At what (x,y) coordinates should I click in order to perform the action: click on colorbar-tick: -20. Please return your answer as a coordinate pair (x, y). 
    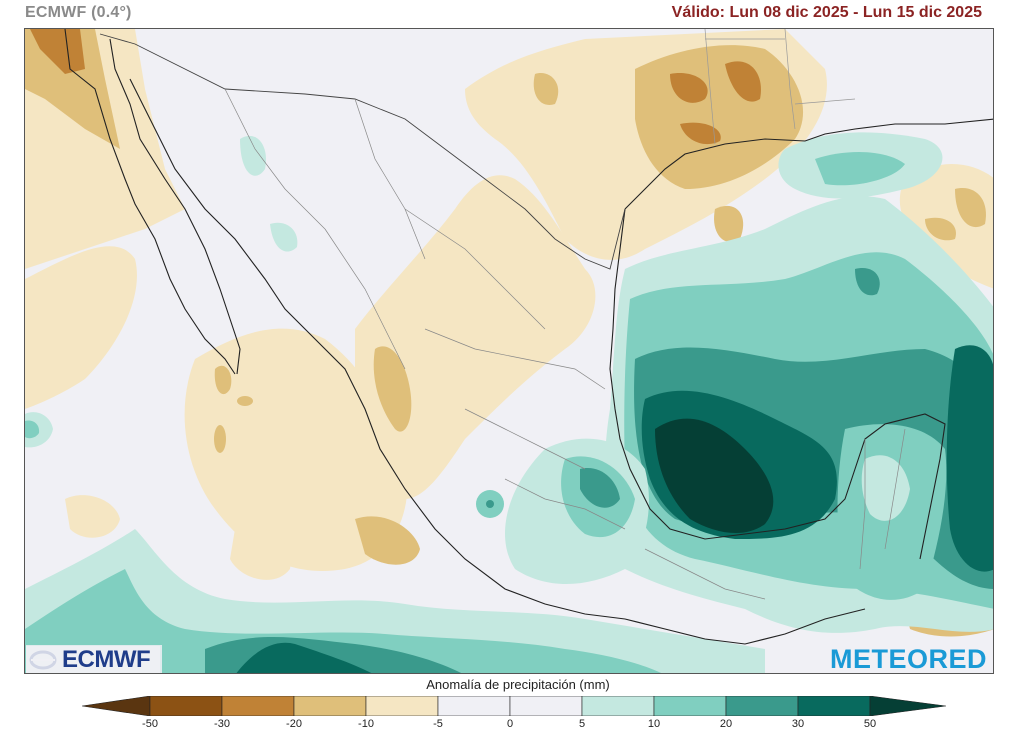
    Looking at the image, I should click on (294, 724).